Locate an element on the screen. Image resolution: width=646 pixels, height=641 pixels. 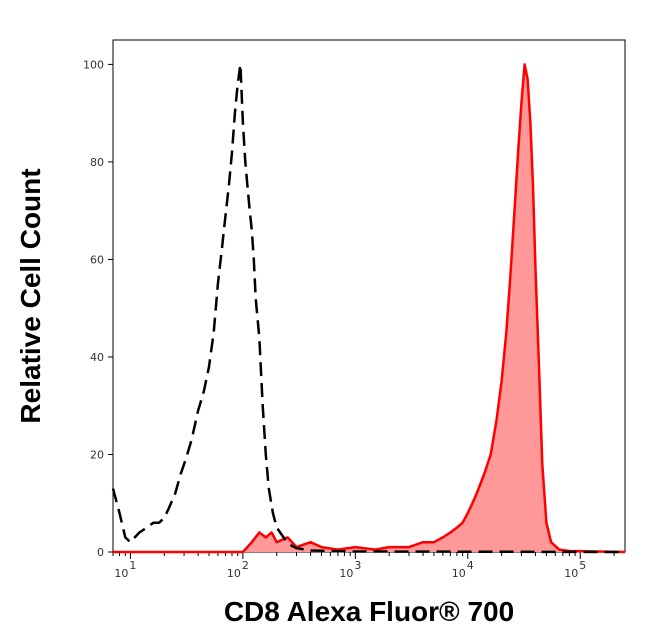
x-axis-title: CD8 Alexa Fluor® 700 is located at coordinates (369, 611).